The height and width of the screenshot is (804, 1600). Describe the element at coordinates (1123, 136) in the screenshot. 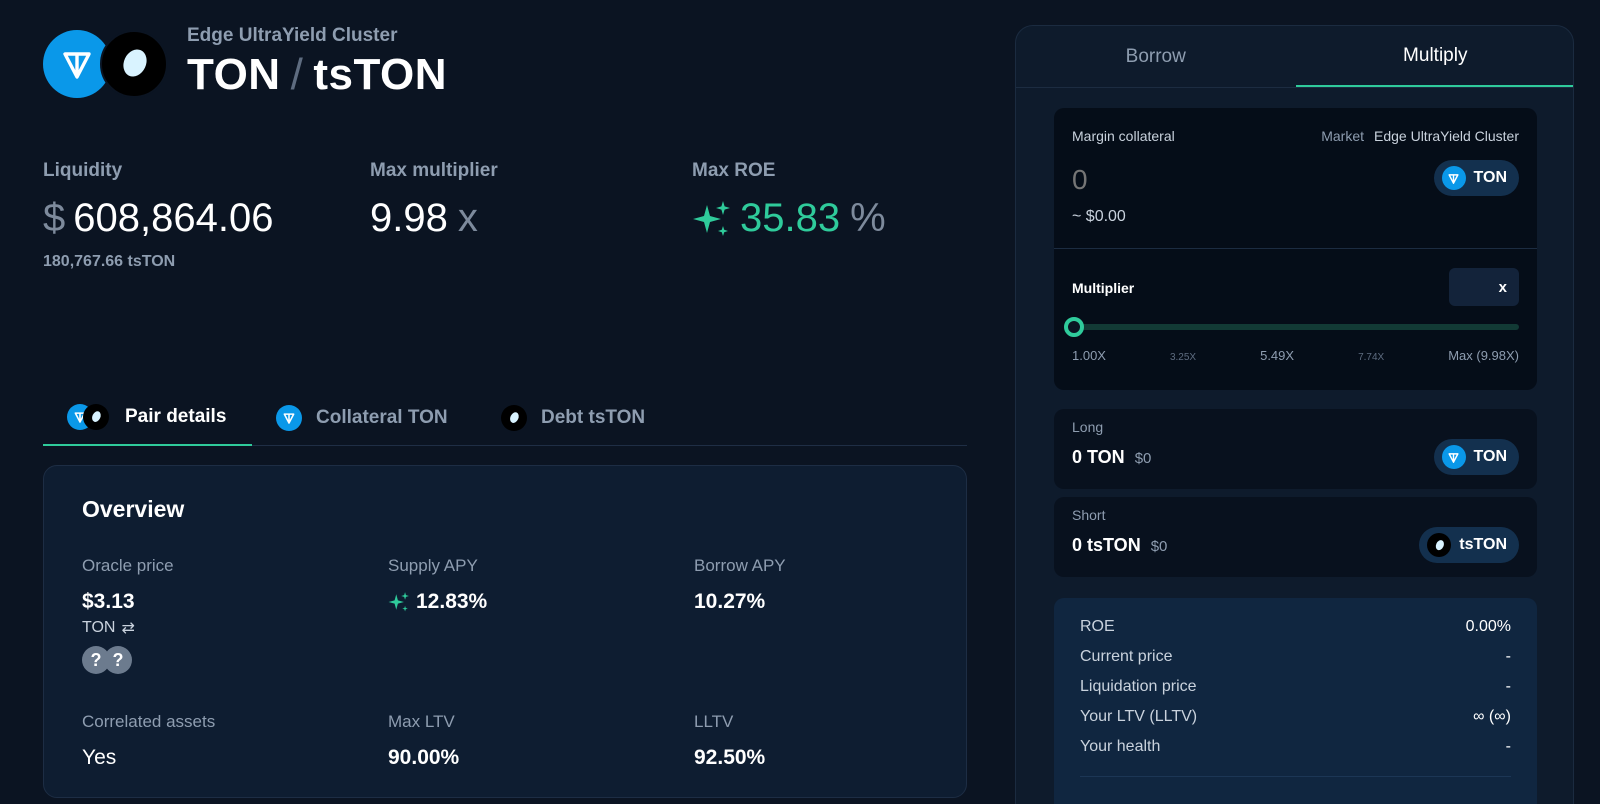

I see `margin-label: Margin collateral` at that location.